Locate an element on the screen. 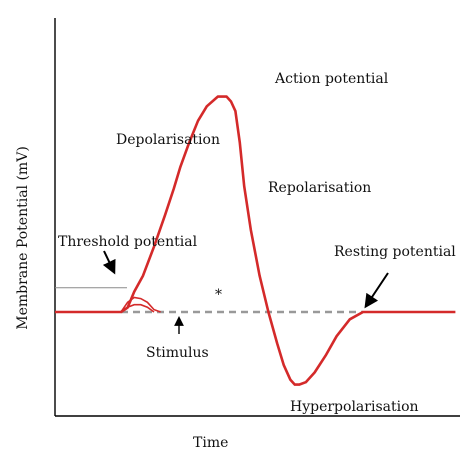 The image size is (474, 468). x-axis-label: Time is located at coordinates (210, 443).